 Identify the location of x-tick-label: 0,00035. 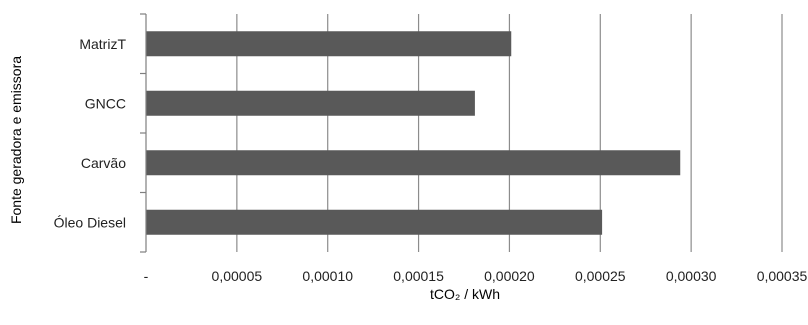
(782, 276).